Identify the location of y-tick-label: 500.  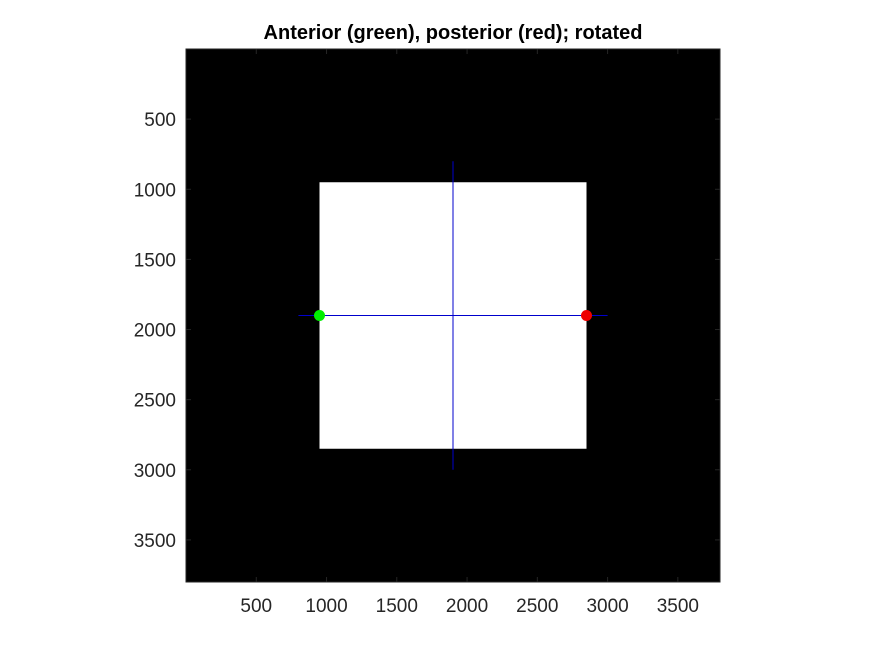
(160, 120).